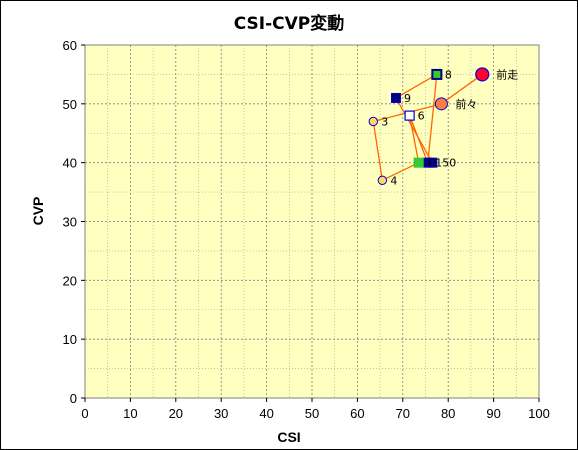 This screenshot has width=578, height=450. Describe the element at coordinates (357, 413) in the screenshot. I see `x-tick-label: 60` at that location.